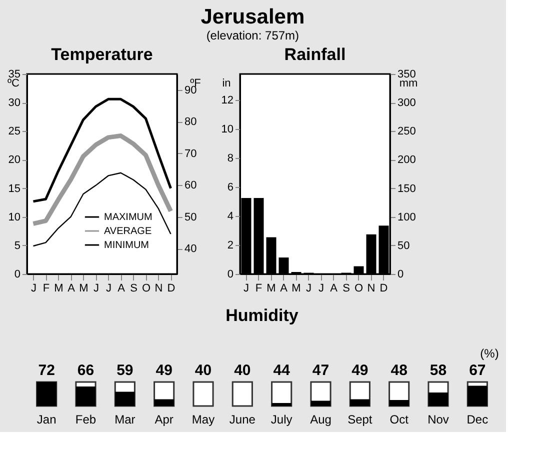 This screenshot has height=468, width=556. Describe the element at coordinates (321, 419) in the screenshot. I see `category-label: Aug` at that location.